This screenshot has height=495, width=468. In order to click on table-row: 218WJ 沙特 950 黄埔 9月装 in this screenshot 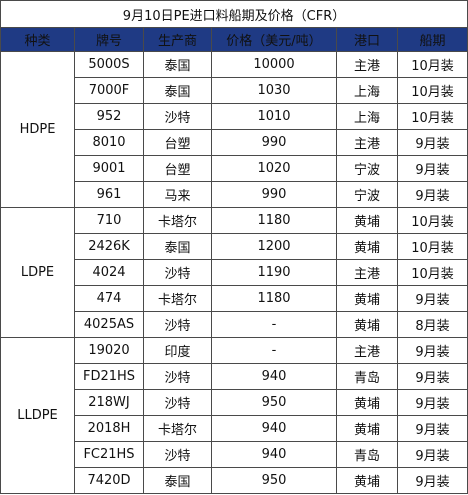, I will do `click(234, 402)`.